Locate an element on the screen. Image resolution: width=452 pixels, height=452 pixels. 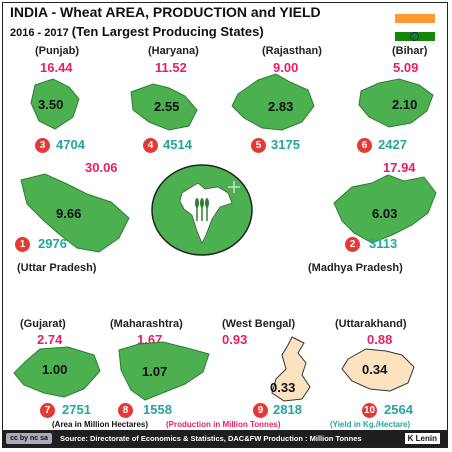
production-gujarat: 2.74 is located at coordinates (50, 339).